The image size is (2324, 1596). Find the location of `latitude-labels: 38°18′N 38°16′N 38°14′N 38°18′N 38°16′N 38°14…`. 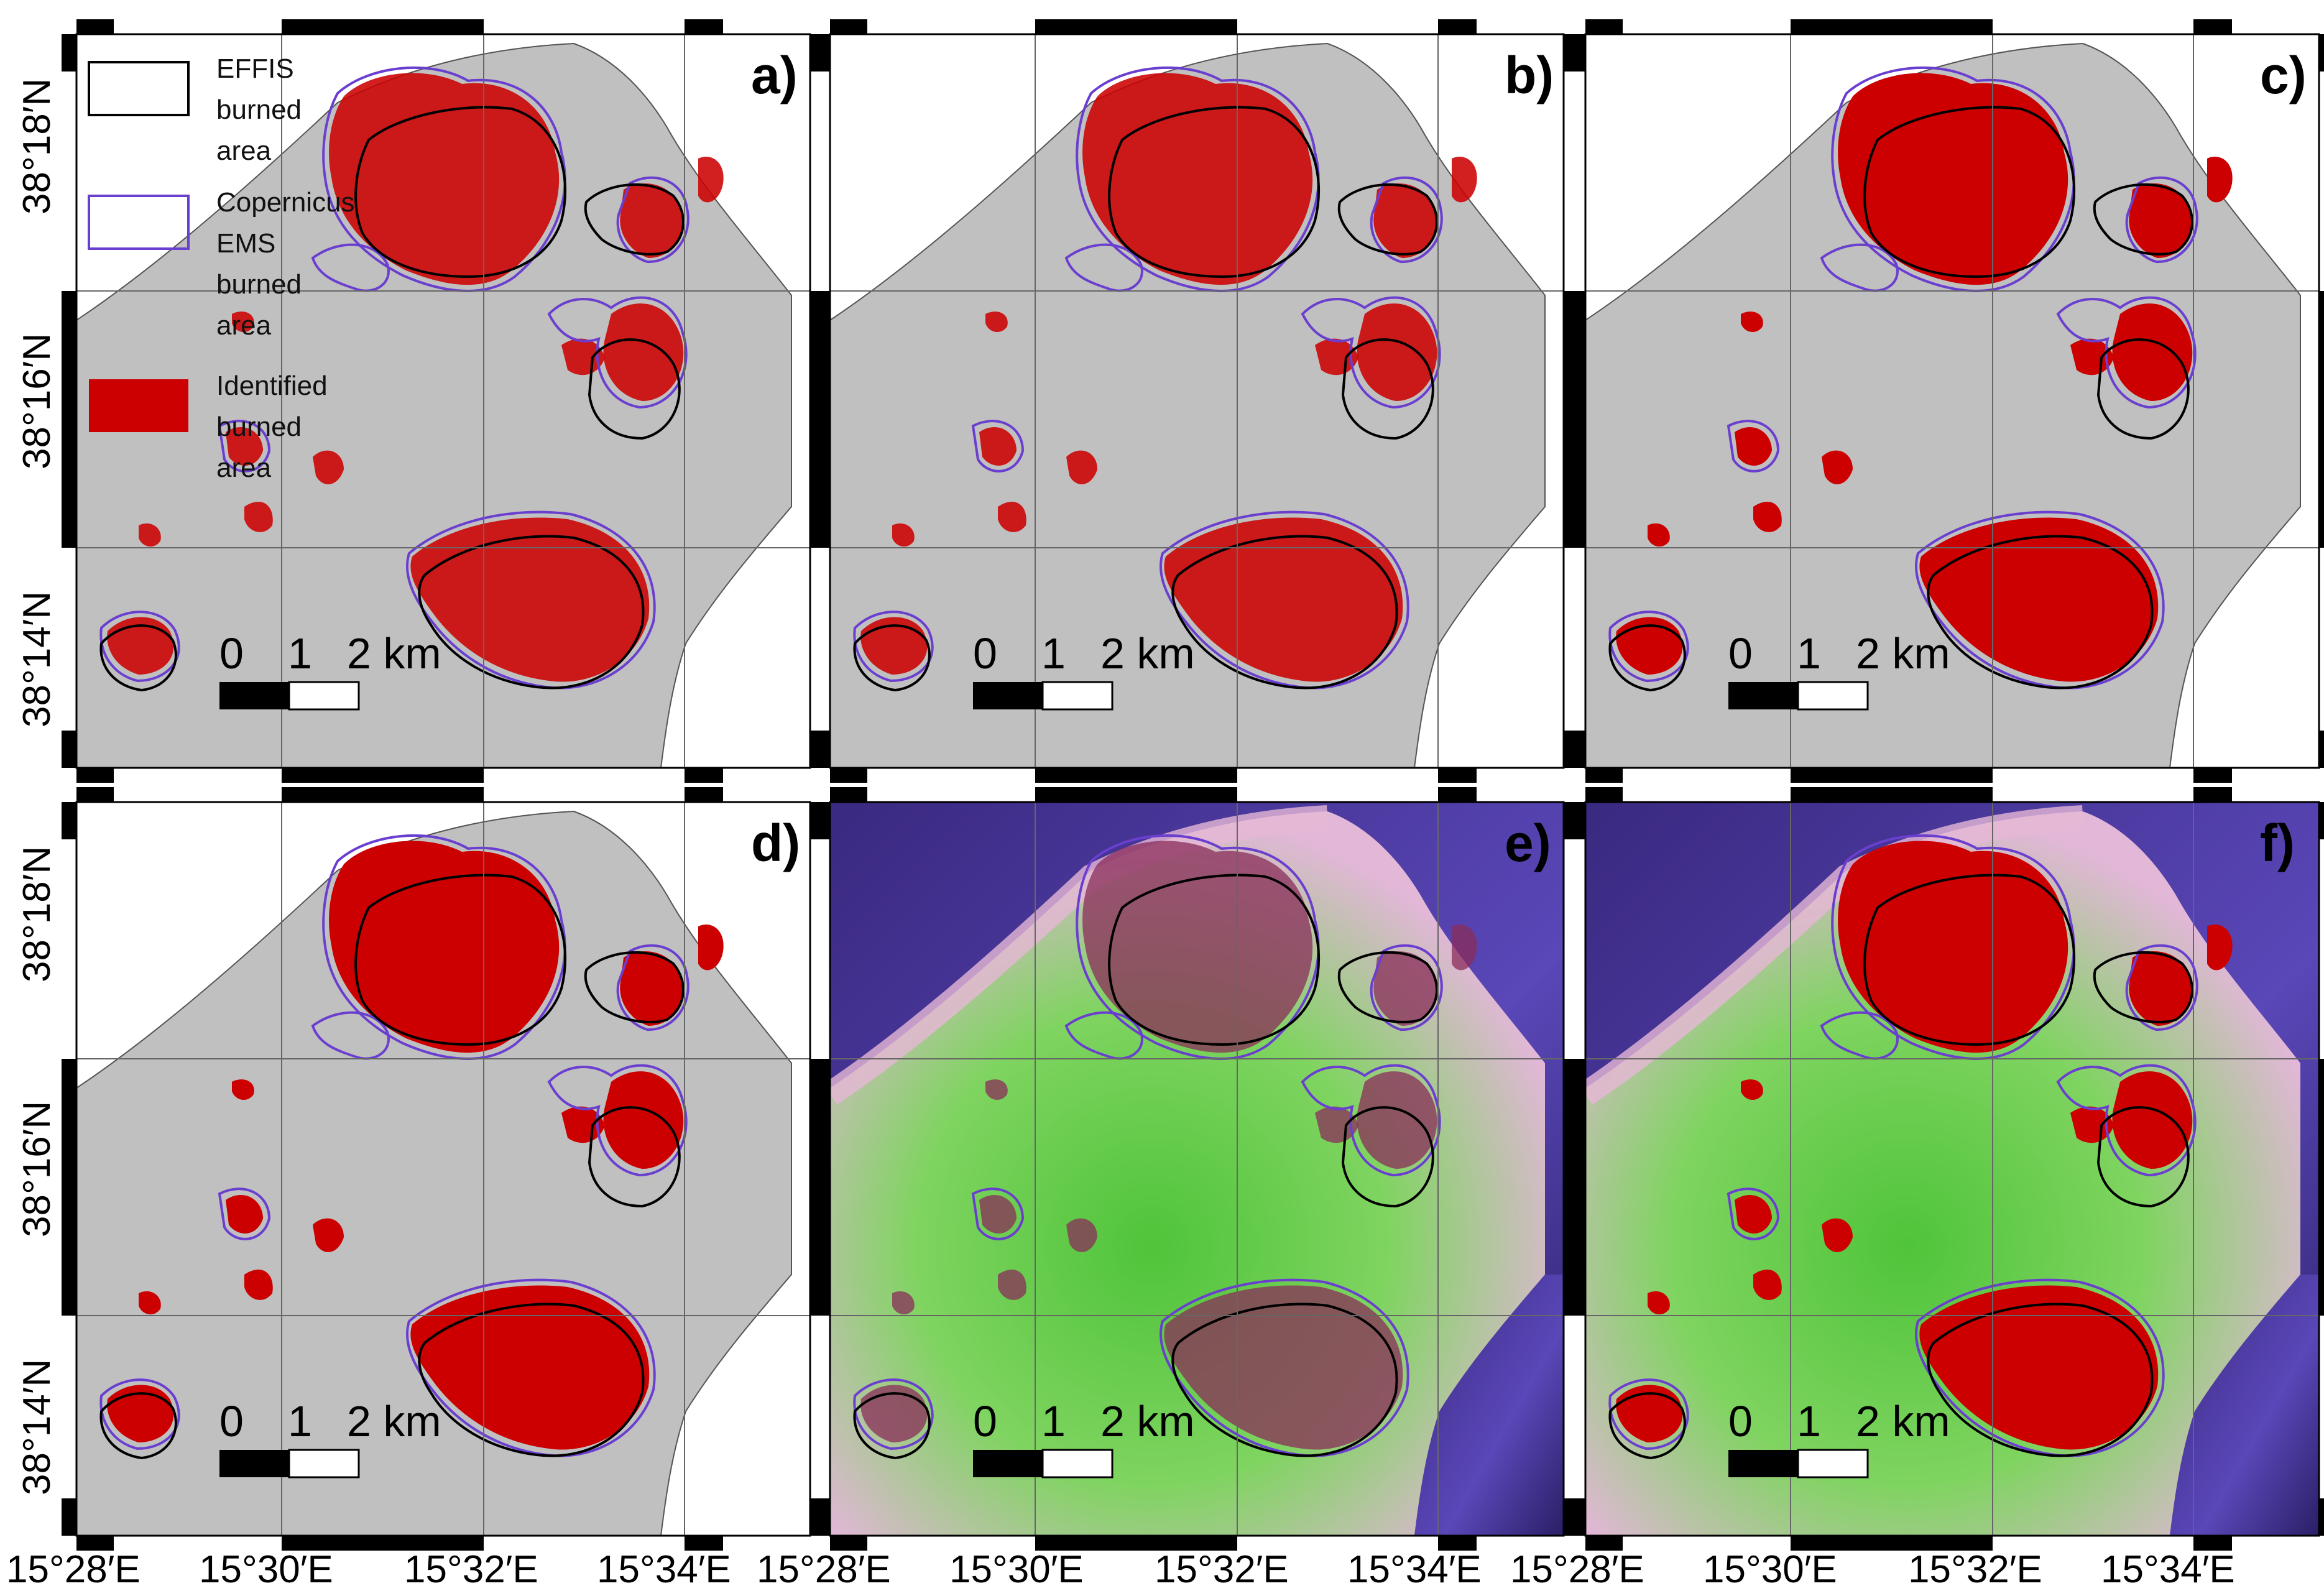

latitude-labels: 38°18′N 38°16′N 38°14′N 38°18′N 38°16′N 38°14… is located at coordinates (37, 786).